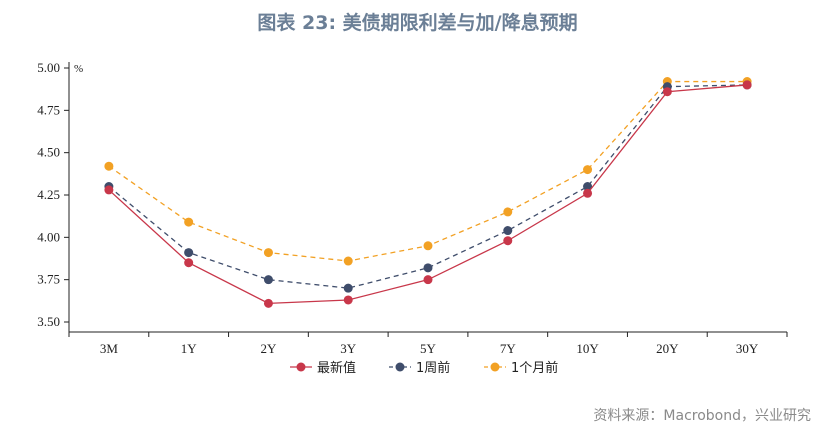  Describe the element at coordinates (48, 321) in the screenshot. I see `y-tick-label: 3.50` at that location.